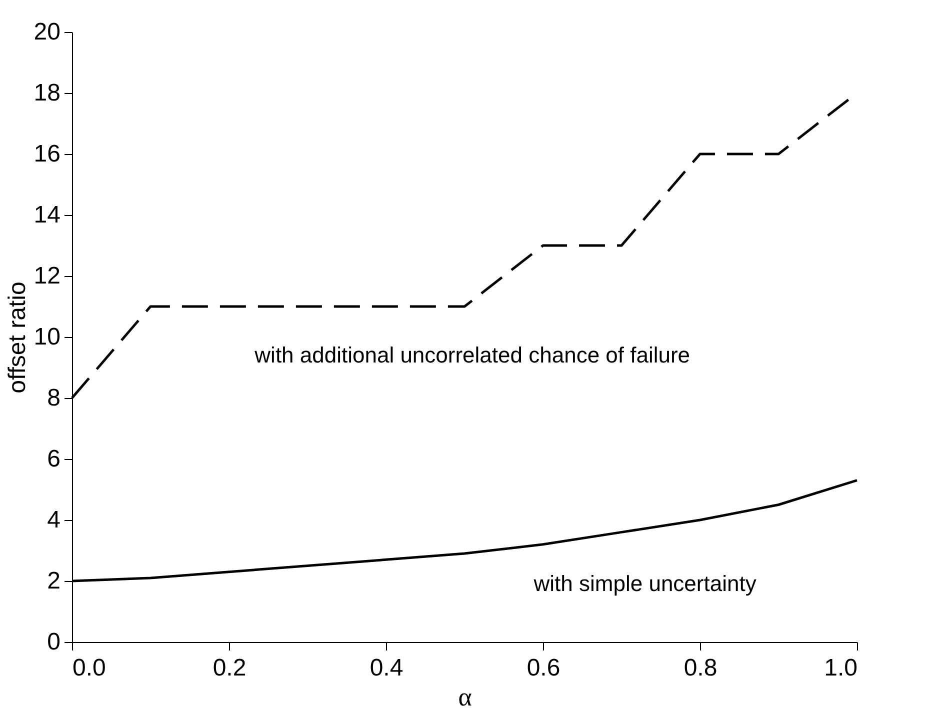 The width and height of the screenshot is (951, 724). Describe the element at coordinates (53, 520) in the screenshot. I see `y-tick-label: 4` at that location.